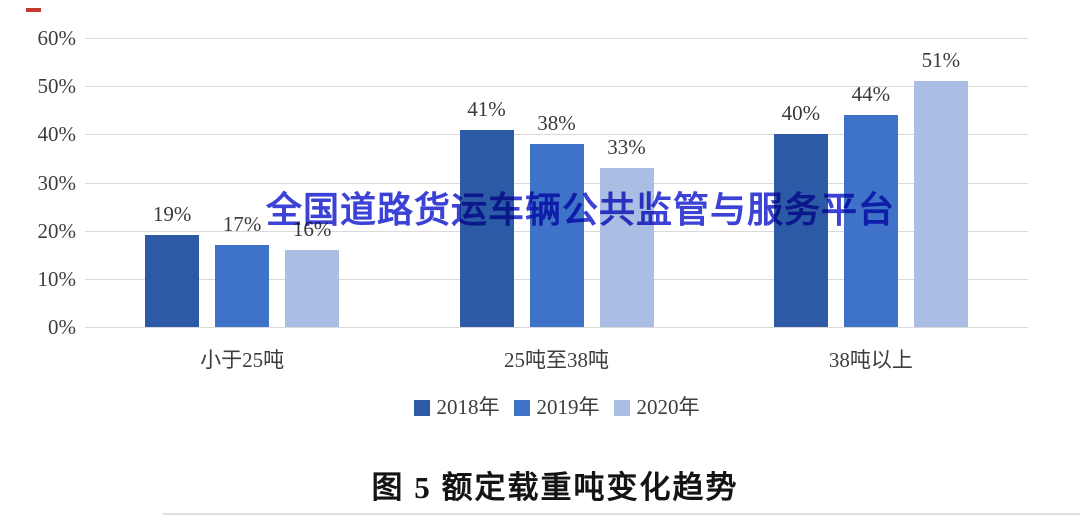 This screenshot has width=1080, height=517. I want to click on legend-item: 2020年, so click(656, 407).